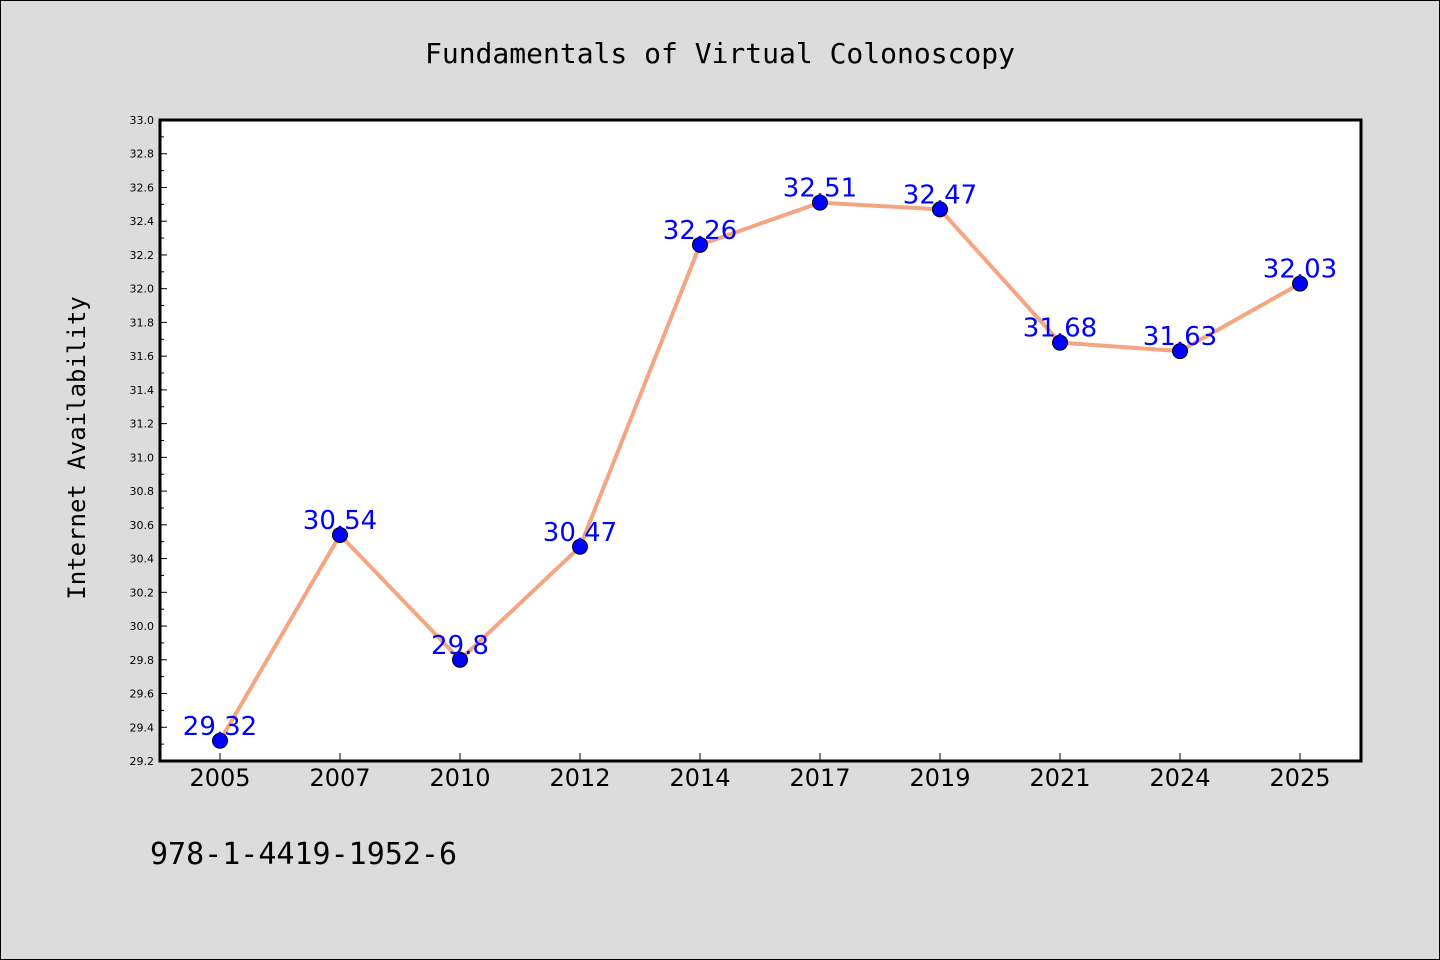 Image resolution: width=1440 pixels, height=960 pixels. Describe the element at coordinates (142, 592) in the screenshot. I see `y-tick-label: 30.2` at that location.